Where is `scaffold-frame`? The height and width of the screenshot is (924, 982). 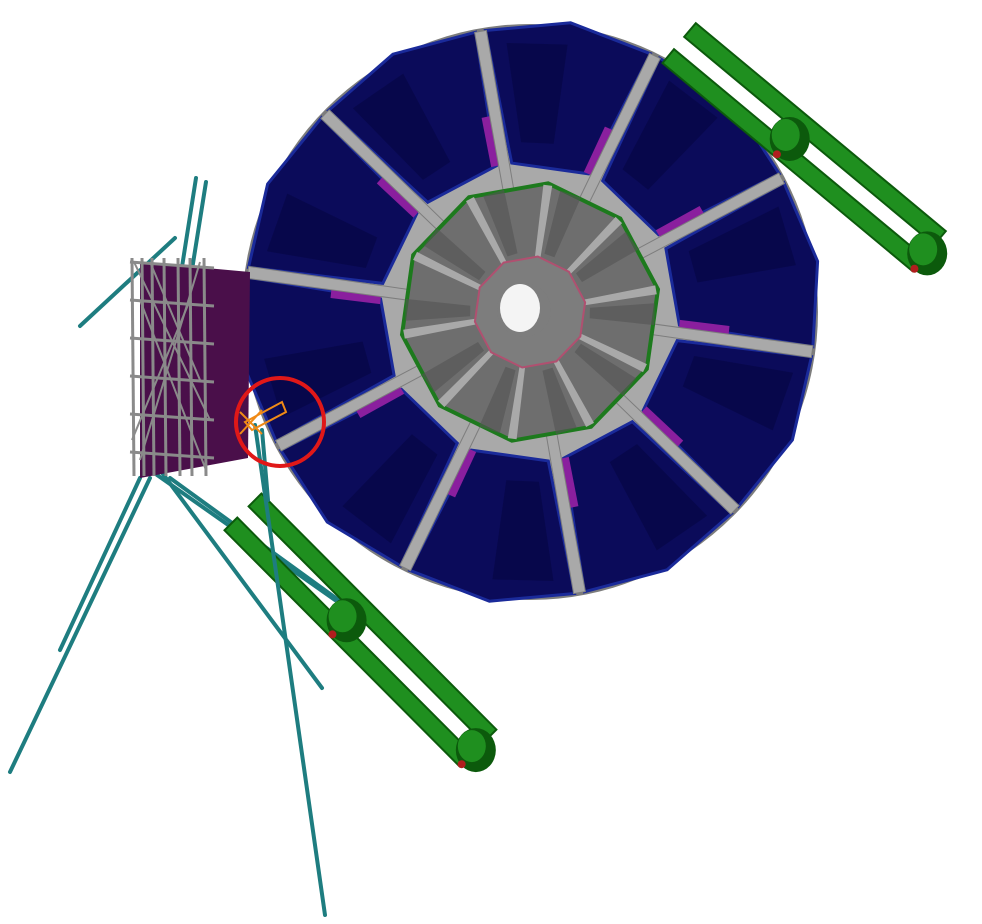
scaffold-frame is located at coordinates (189, 367).